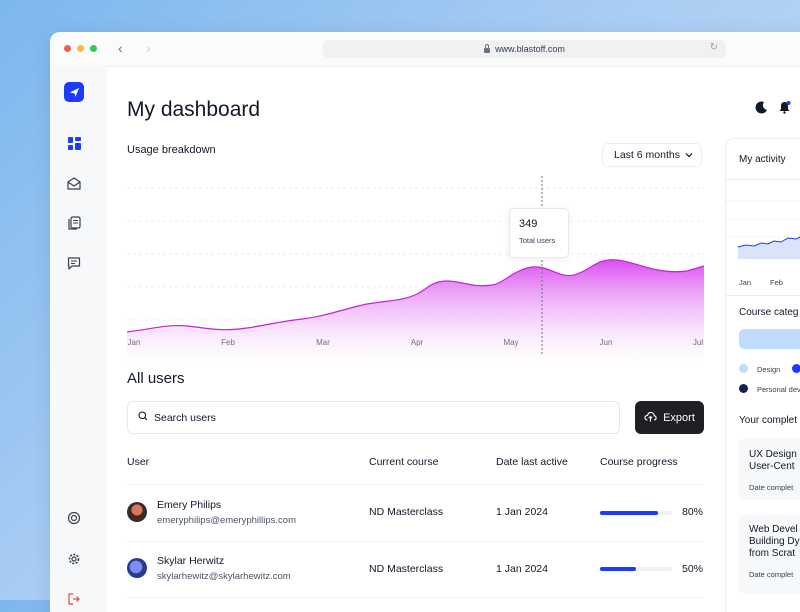 Image resolution: width=800 pixels, height=612 pixels. What do you see at coordinates (511, 342) in the screenshot?
I see `x-tick-label: May` at bounding box center [511, 342].